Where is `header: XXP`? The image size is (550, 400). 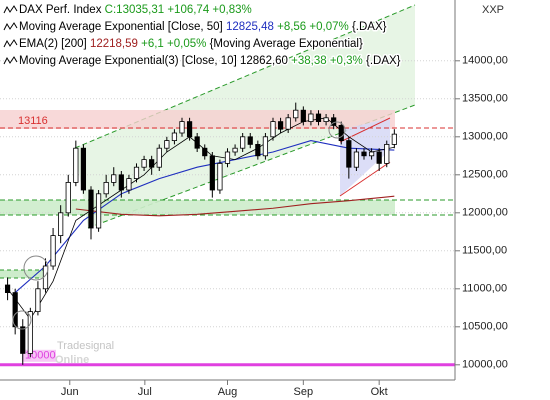
header: XXP is located at coordinates (493, 10).